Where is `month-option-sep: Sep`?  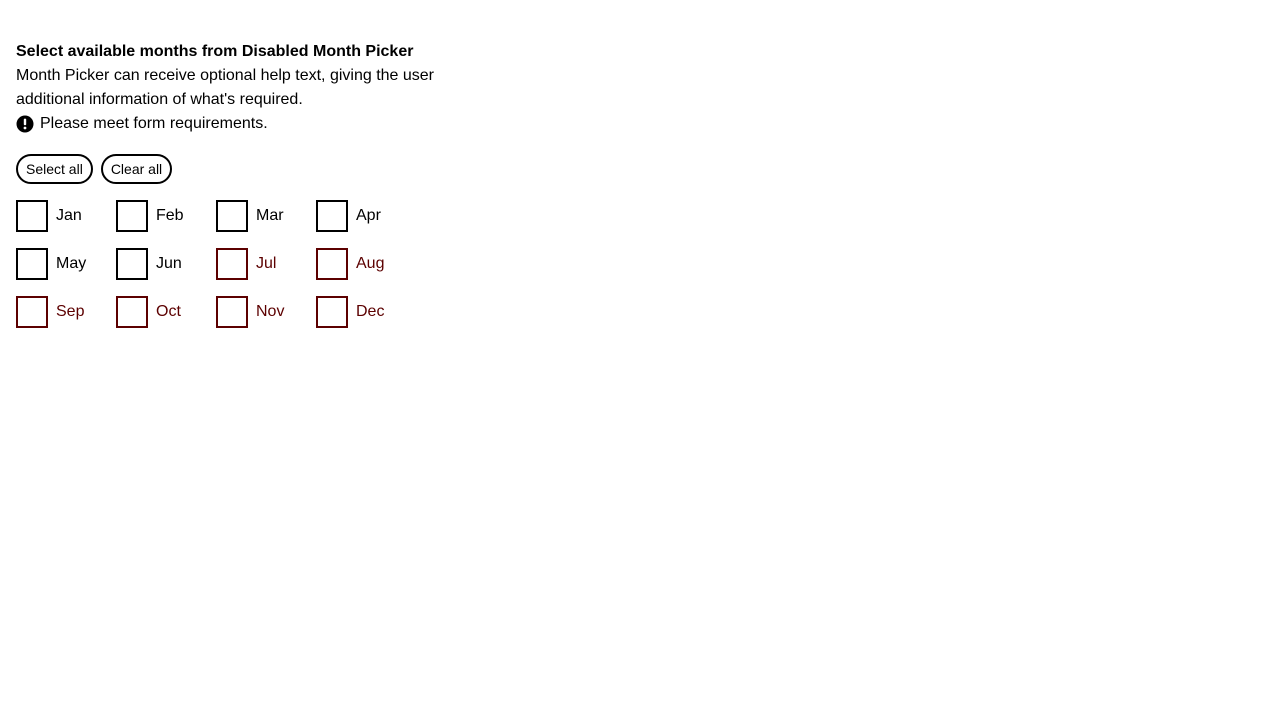
month-option-sep: Sep is located at coordinates (66, 312).